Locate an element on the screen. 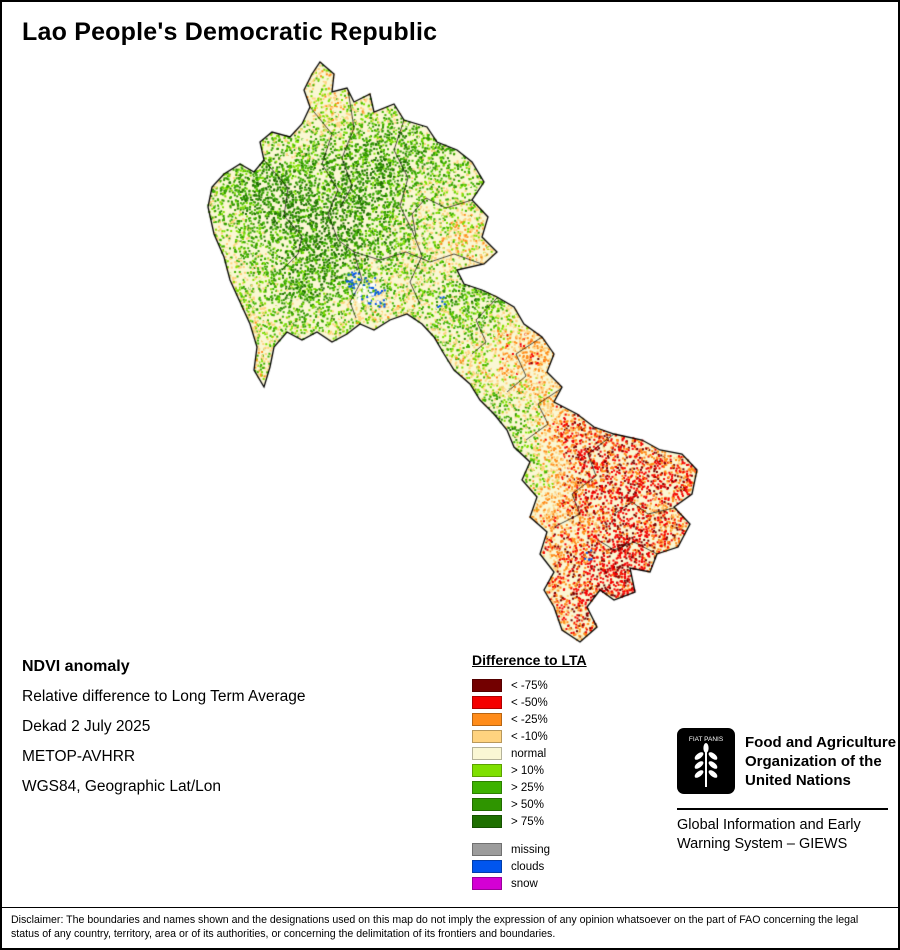  page-title: Lao People's Democratic Republic is located at coordinates (230, 32).